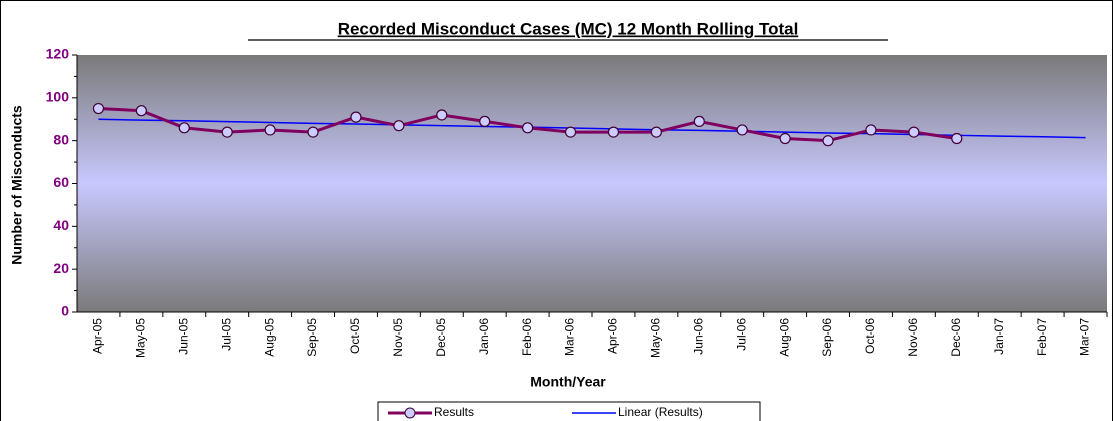 The height and width of the screenshot is (421, 1113). Describe the element at coordinates (410, 413) in the screenshot. I see `legend-marker` at that location.